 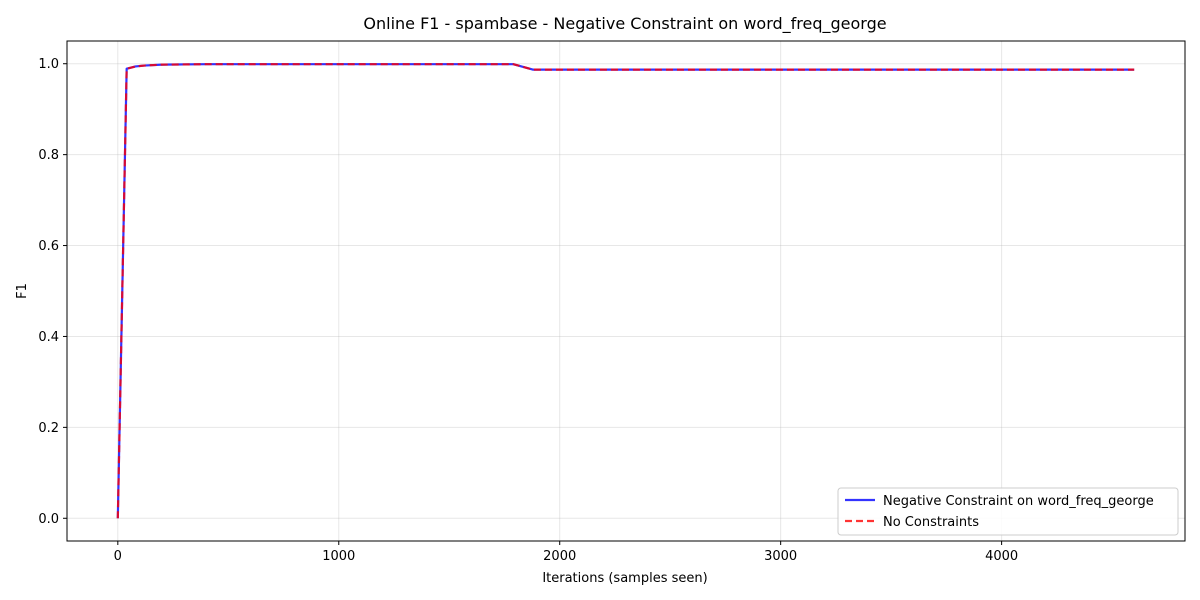 I want to click on x-tick-label: 1000, so click(x=338, y=556).